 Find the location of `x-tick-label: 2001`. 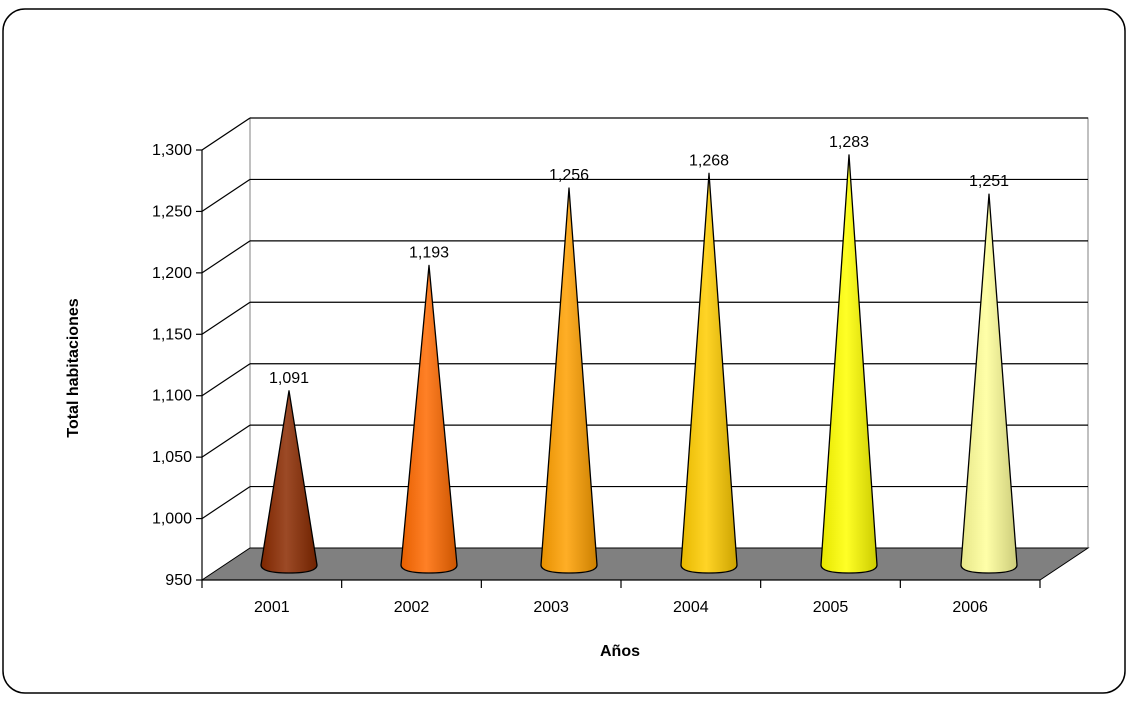

x-tick-label: 2001 is located at coordinates (272, 607).